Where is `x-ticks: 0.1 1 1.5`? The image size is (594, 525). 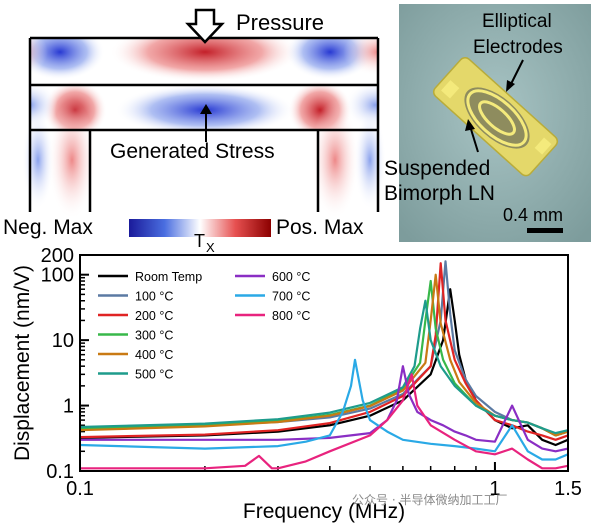 x-ticks: 0.1 1 1.5 is located at coordinates (324, 481).